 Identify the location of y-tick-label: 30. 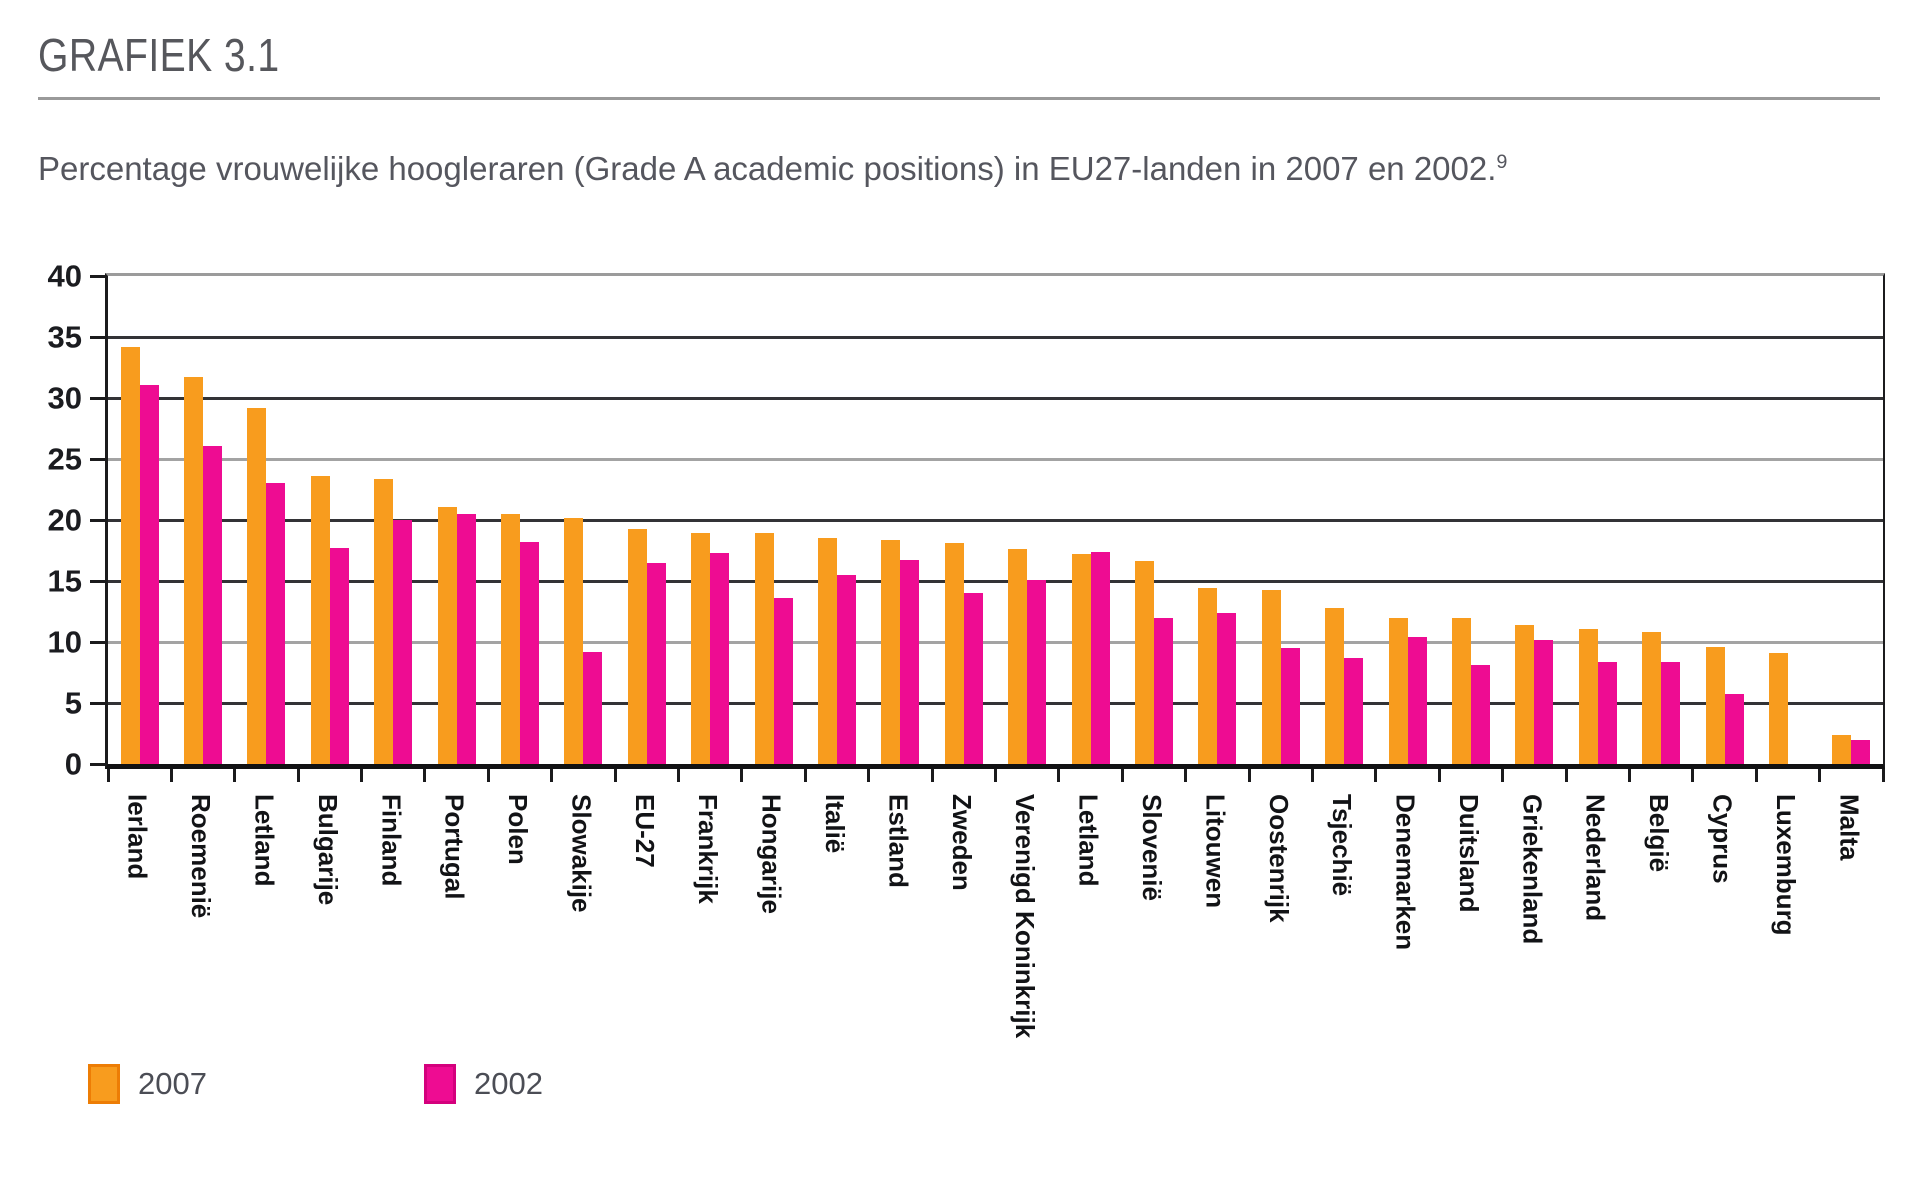
(64, 398).